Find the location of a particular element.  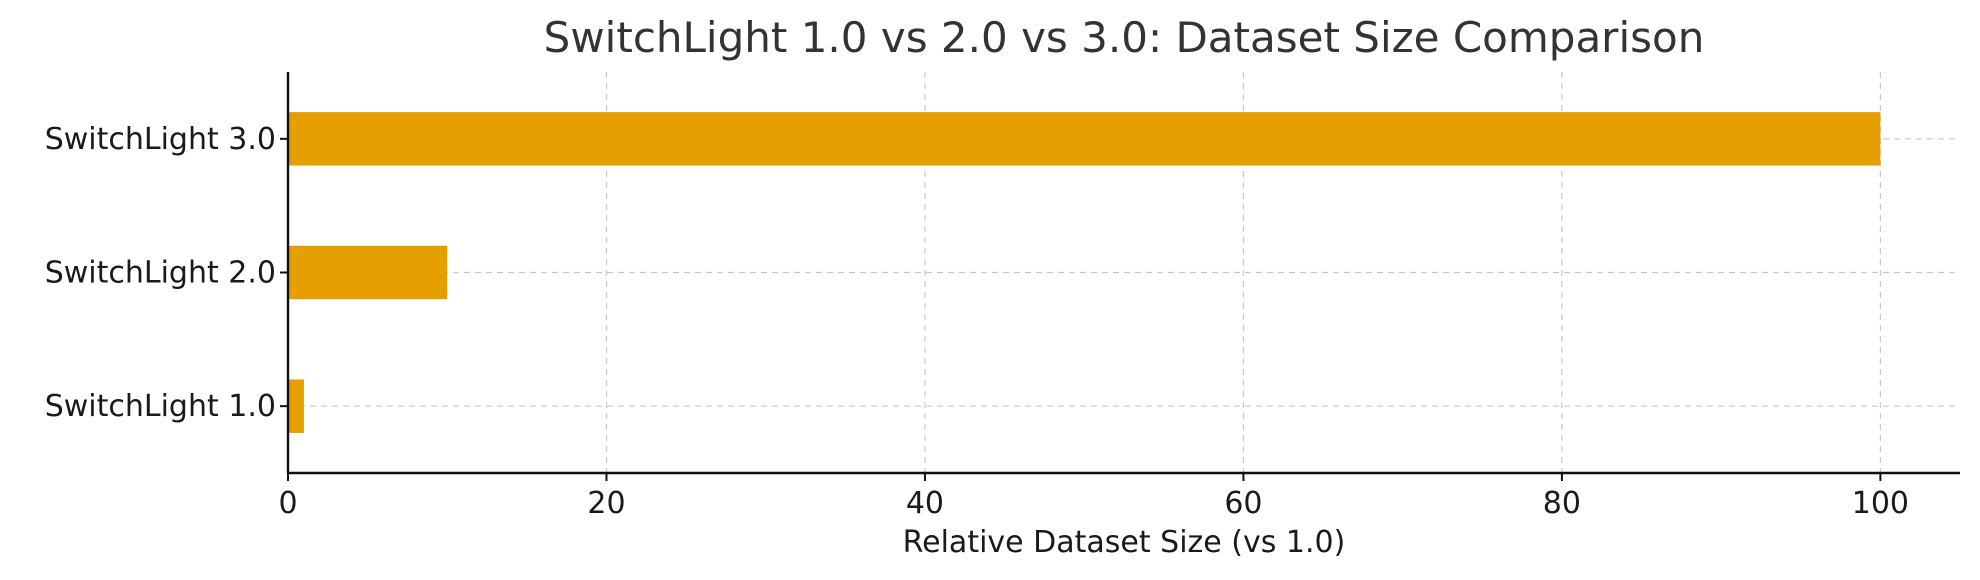

x-tick-label: 100 is located at coordinates (1880, 503).